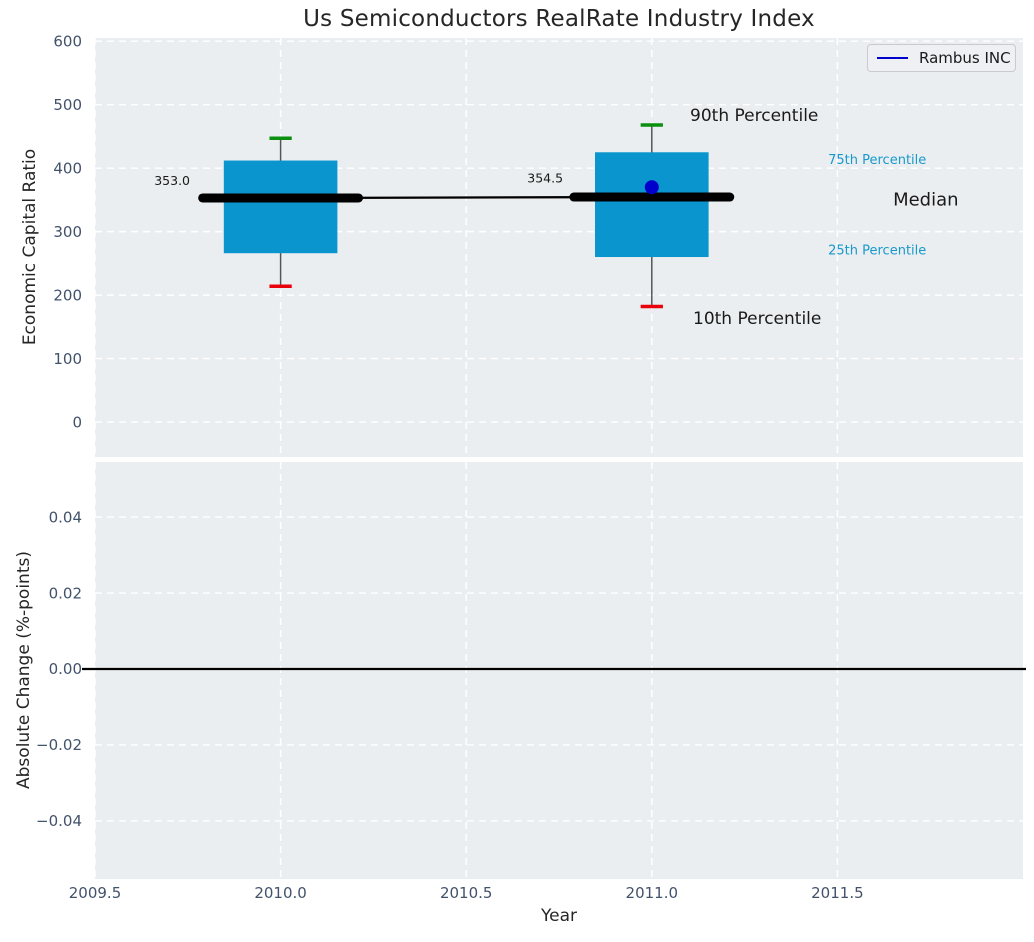 The height and width of the screenshot is (942, 1034). Describe the element at coordinates (65, 593) in the screenshot. I see `ytick-label: 0.02` at that location.